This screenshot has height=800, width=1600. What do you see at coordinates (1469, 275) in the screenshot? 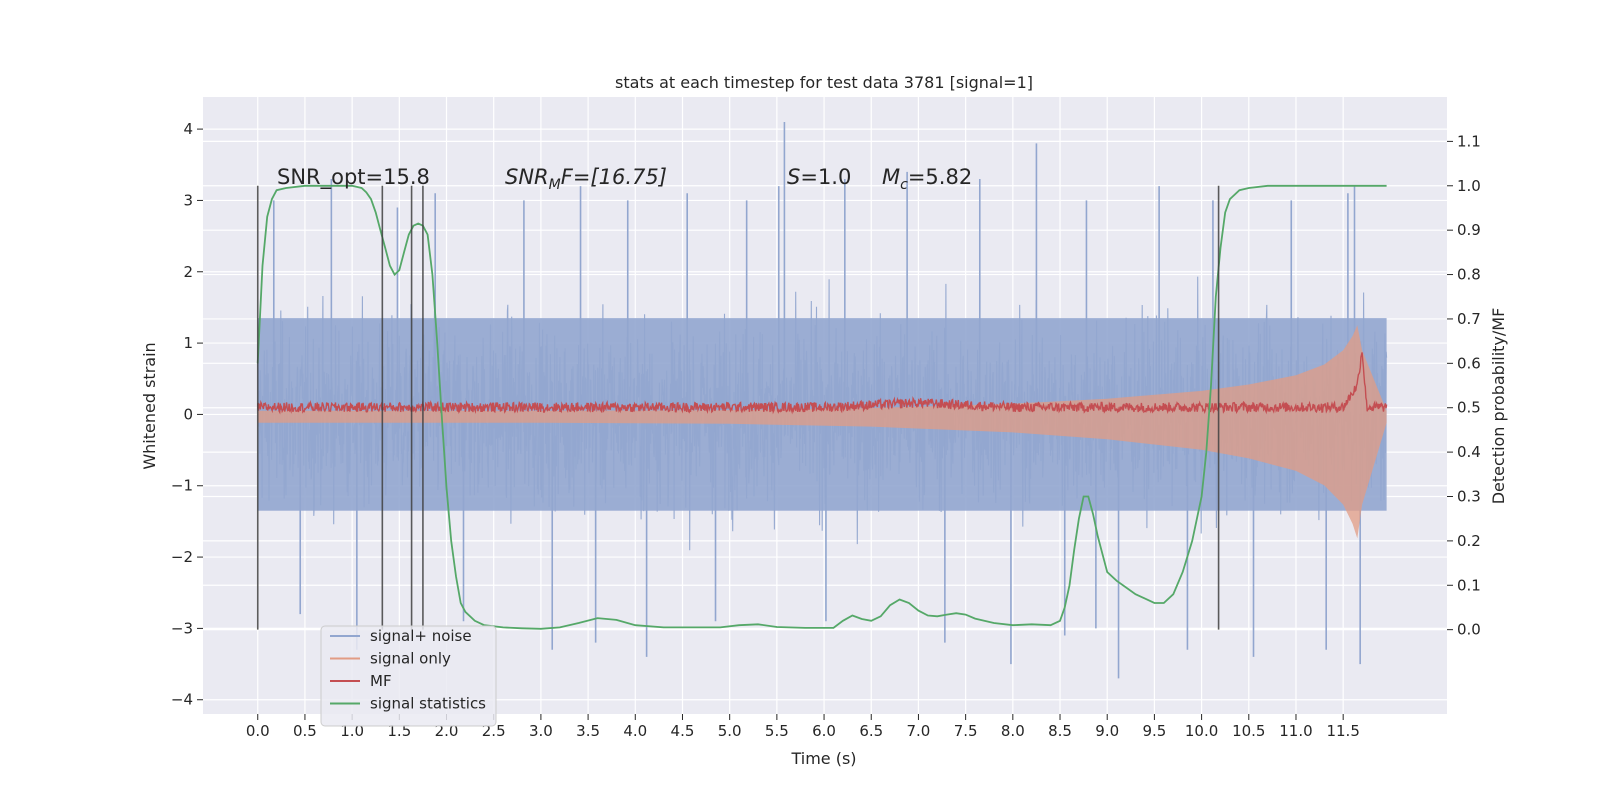
I see `y-tick-right-3: 0.8` at bounding box center [1469, 275].